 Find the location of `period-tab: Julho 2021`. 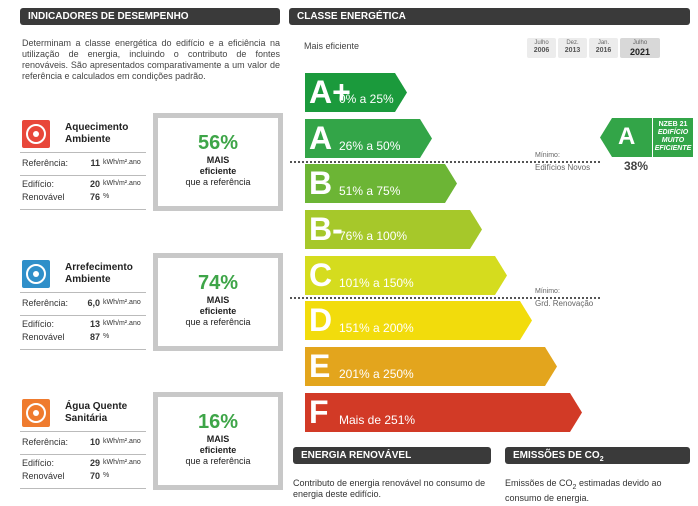

period-tab: Julho 2021 is located at coordinates (640, 48).